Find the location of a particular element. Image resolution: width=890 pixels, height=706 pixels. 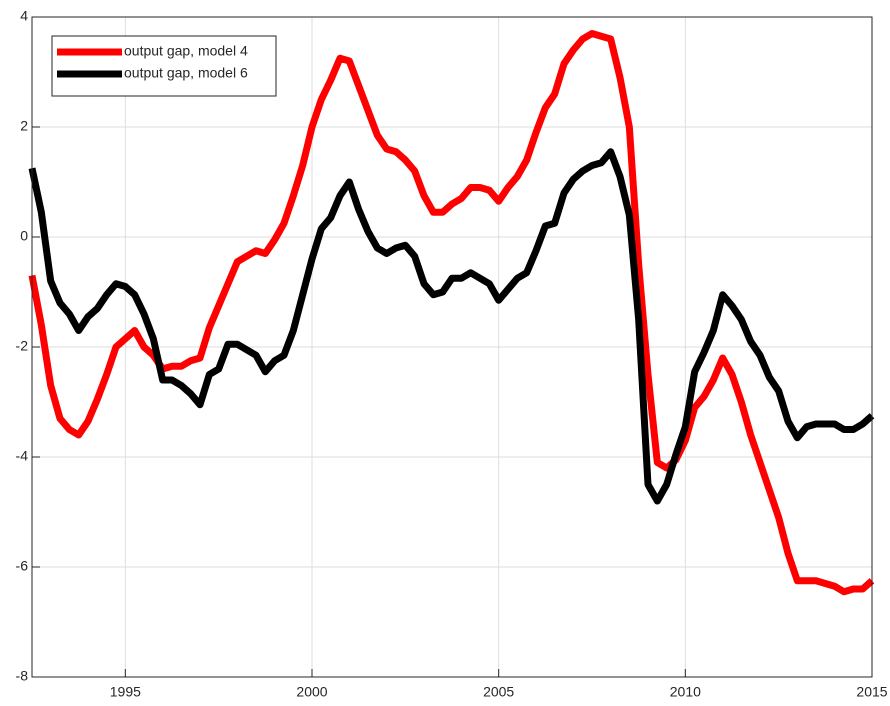

y-tick-label: -2 is located at coordinates (22, 346).